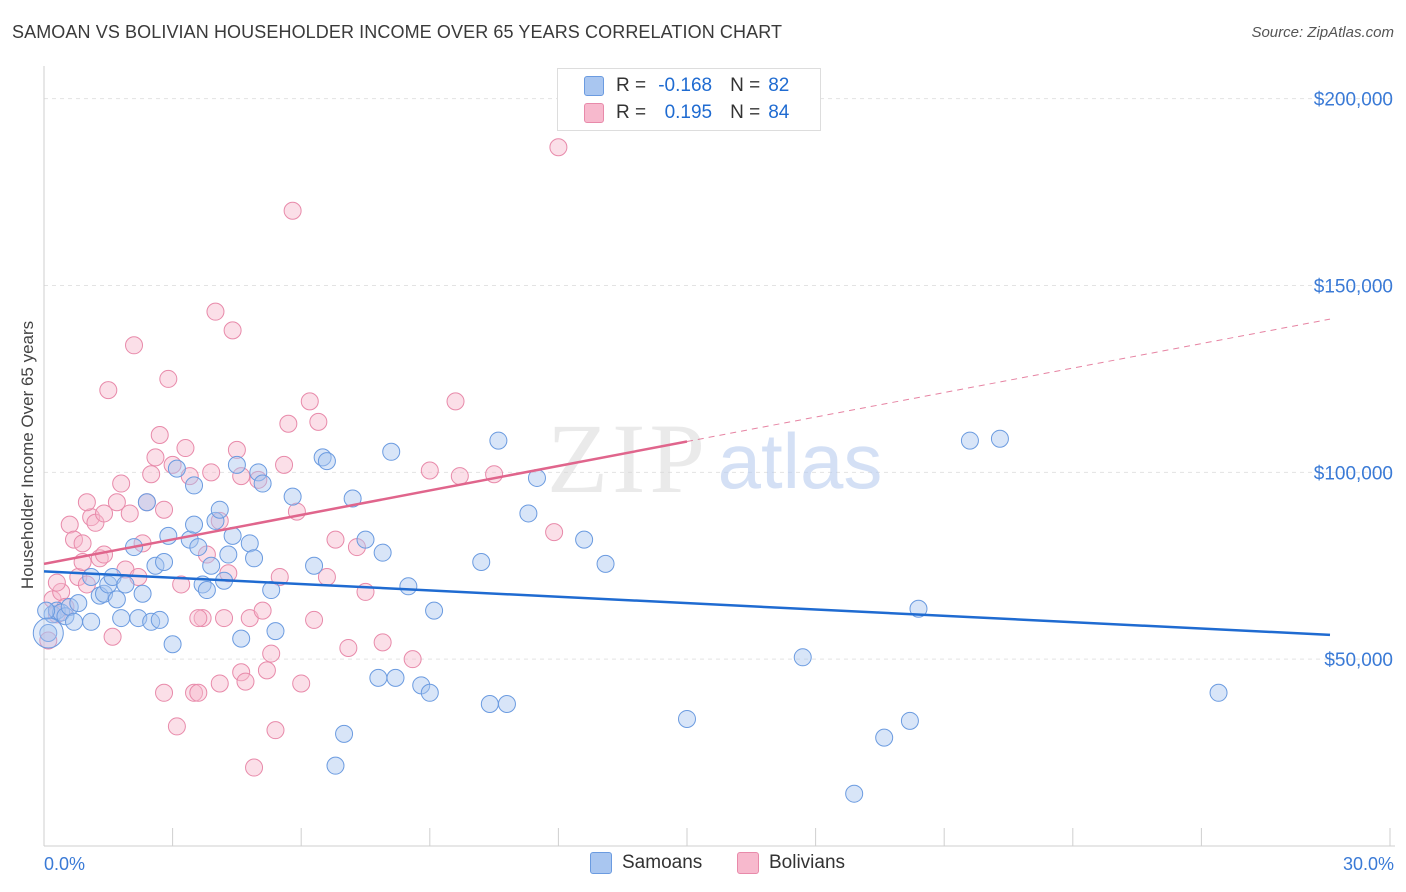  What do you see at coordinates (688, 112) in the screenshot?
I see `r-value: 0.195` at bounding box center [688, 112].